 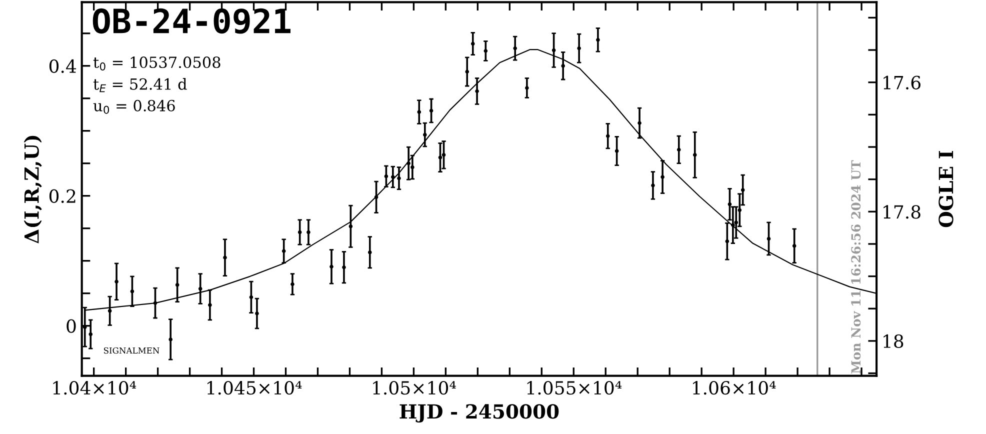 I want to click on annotation: SIGNALMEN, so click(x=132, y=350).